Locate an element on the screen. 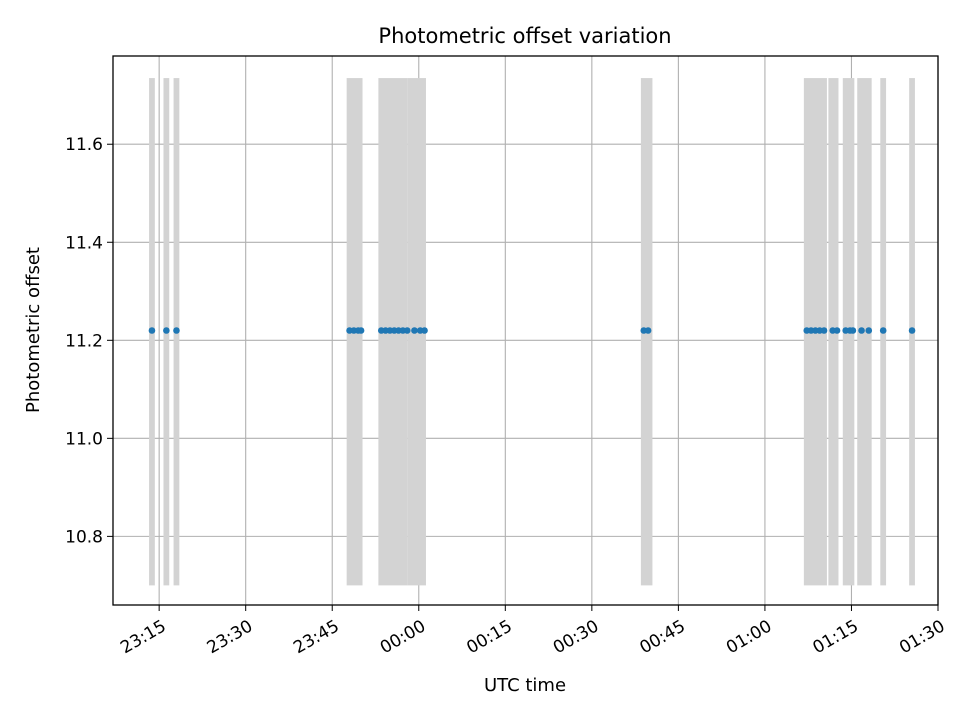 The width and height of the screenshot is (960, 720). y-axis-label: Photometric offset is located at coordinates (33, 330).